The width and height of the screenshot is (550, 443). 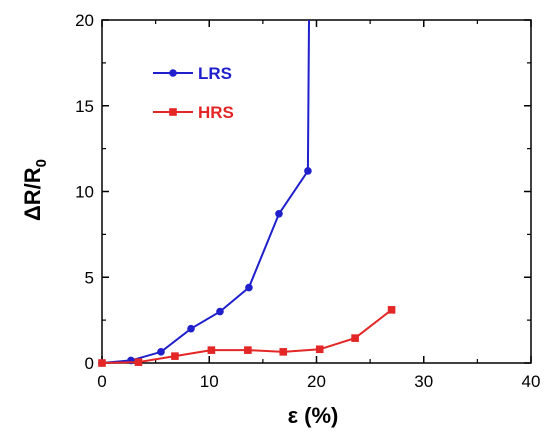 I want to click on x-tick-label: 20, so click(x=316, y=381).